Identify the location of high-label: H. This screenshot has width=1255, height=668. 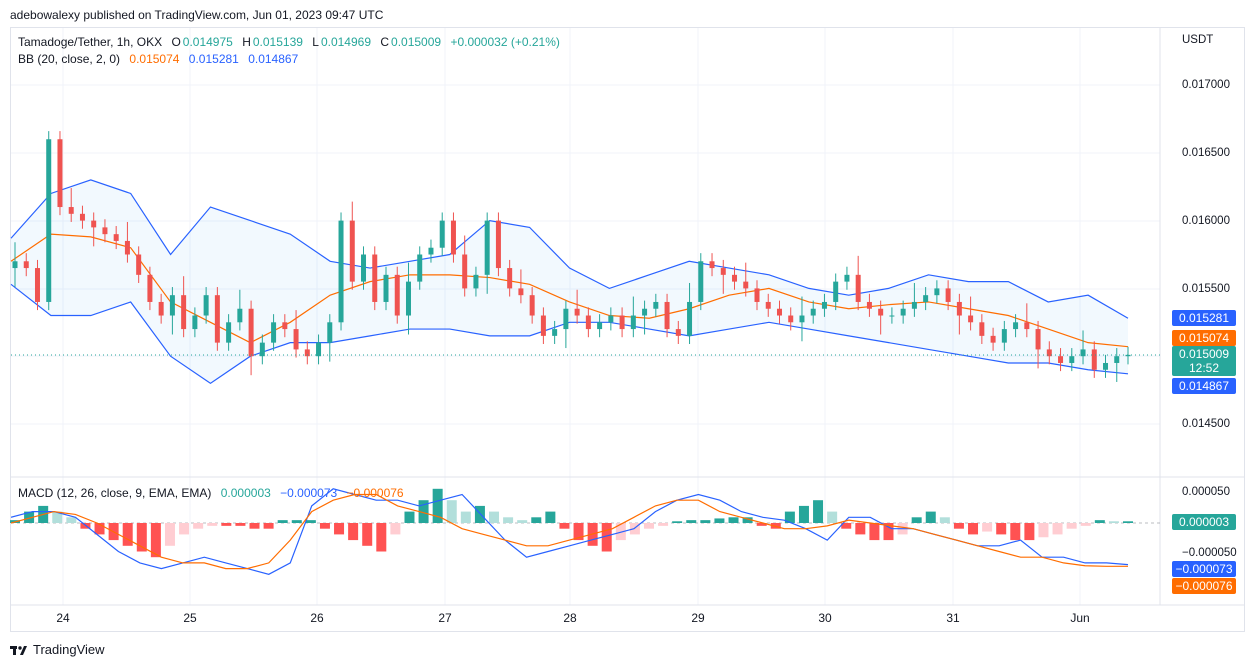
(246, 42).